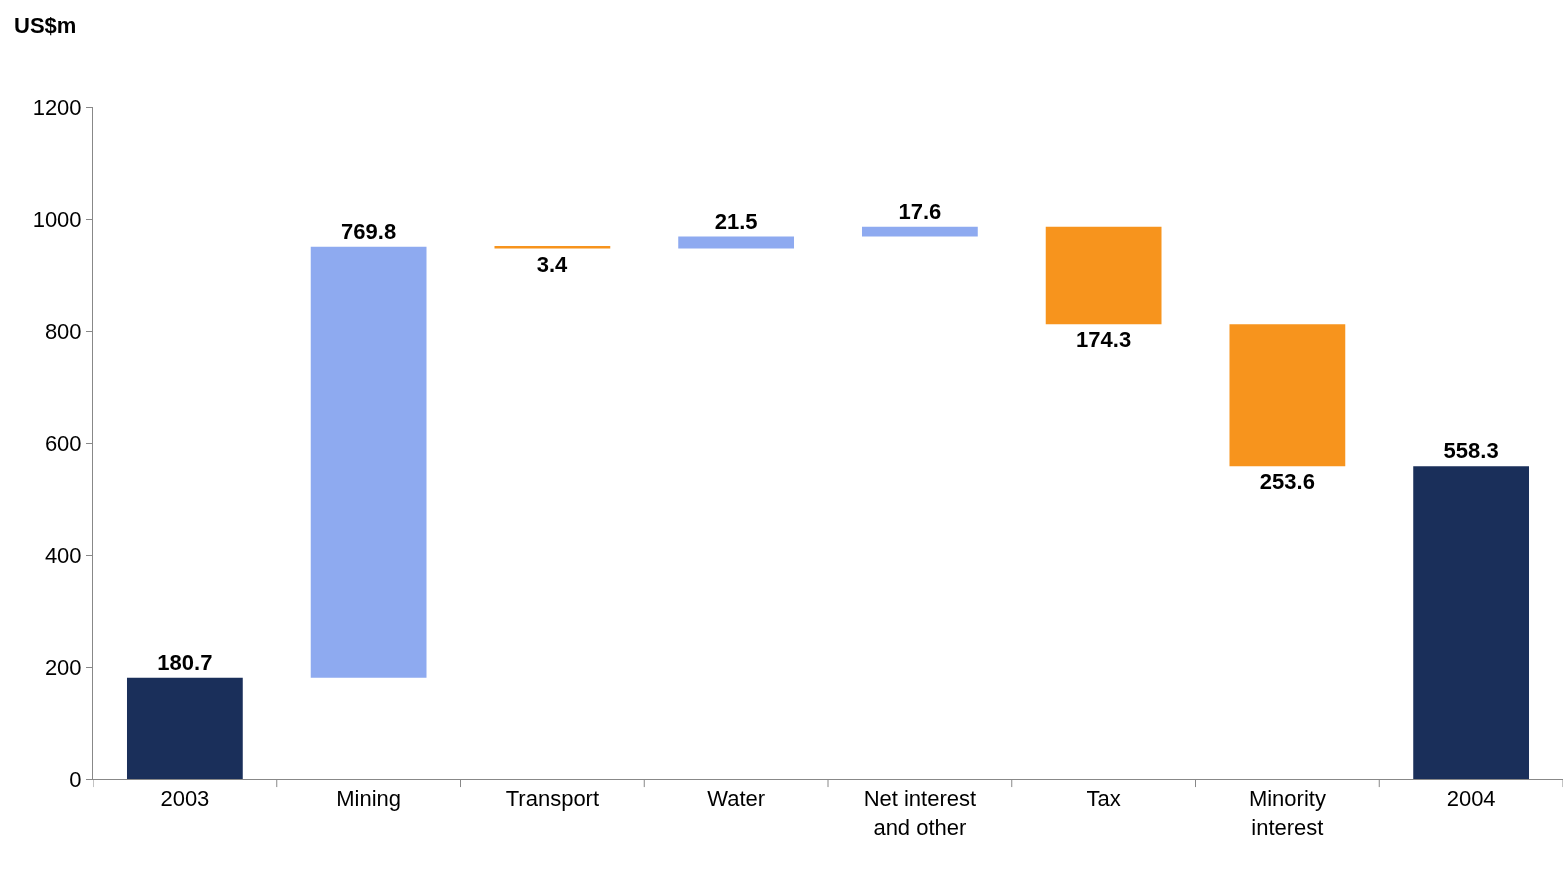 This screenshot has height=871, width=1564. I want to click on x-tick-label: Tax, so click(1103, 799).